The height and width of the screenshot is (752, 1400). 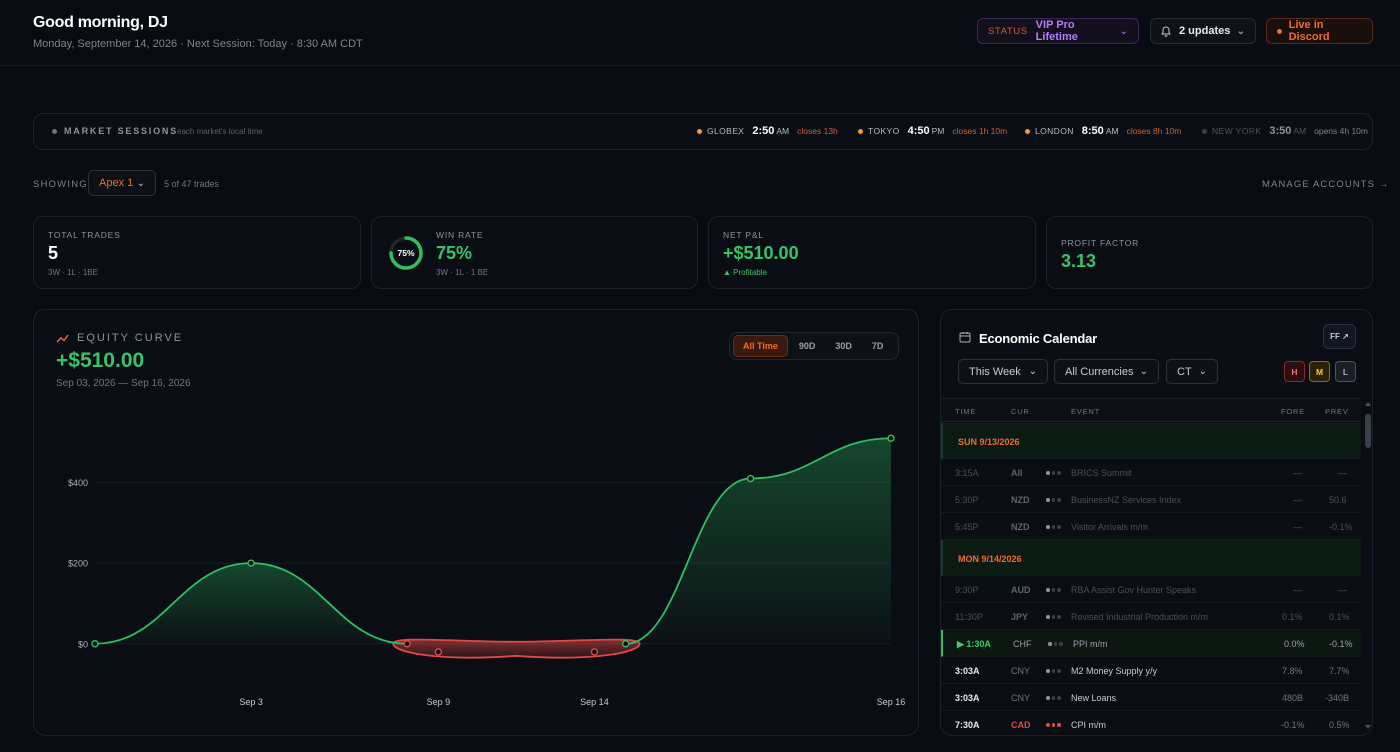 What do you see at coordinates (1368, 727) in the screenshot?
I see `scroll-down-icon` at bounding box center [1368, 727].